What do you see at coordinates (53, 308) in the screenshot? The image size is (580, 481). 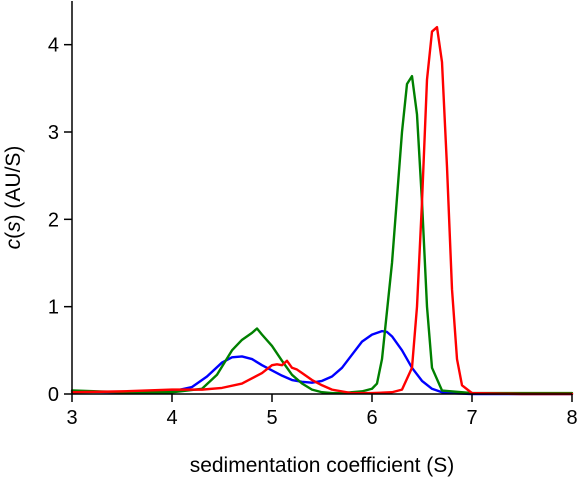 I see `y-tick-label: 1` at bounding box center [53, 308].